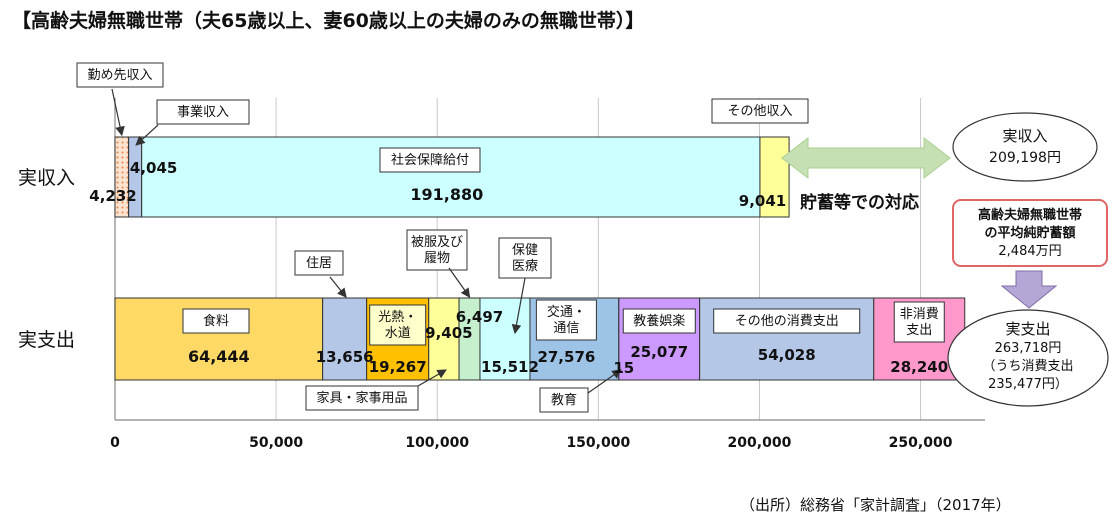 Image resolution: width=1120 pixels, height=523 pixels. Describe the element at coordinates (566, 312) in the screenshot. I see `category-label: 交通・` at that location.